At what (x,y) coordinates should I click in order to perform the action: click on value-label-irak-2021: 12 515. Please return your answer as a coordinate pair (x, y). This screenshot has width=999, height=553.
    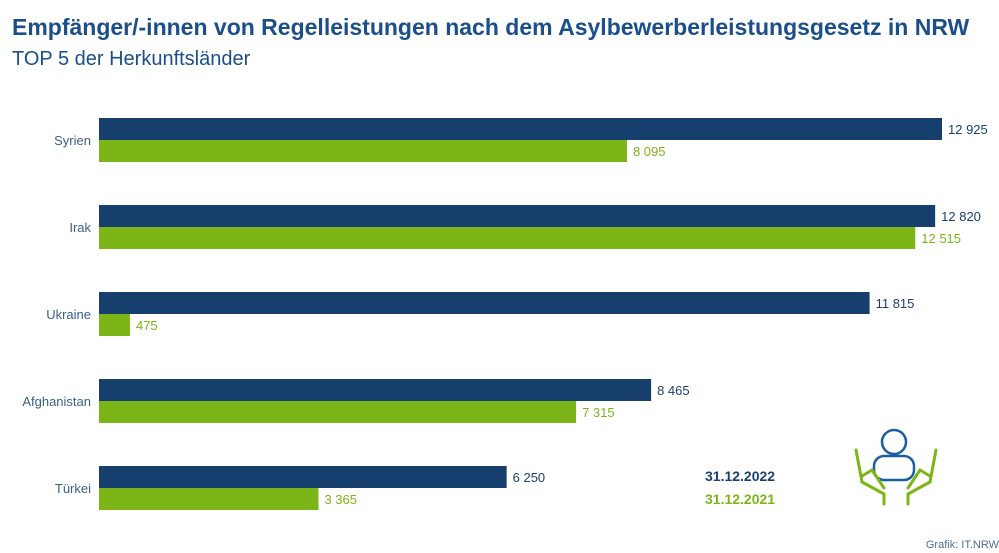
    Looking at the image, I should click on (941, 238).